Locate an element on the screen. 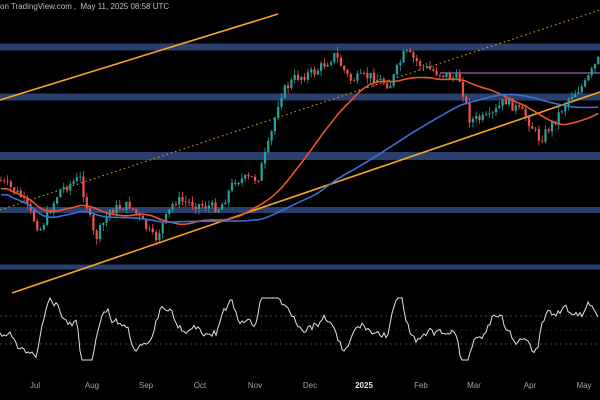 This screenshot has width=600, height=400. x-tick-label: 2025 is located at coordinates (364, 385).